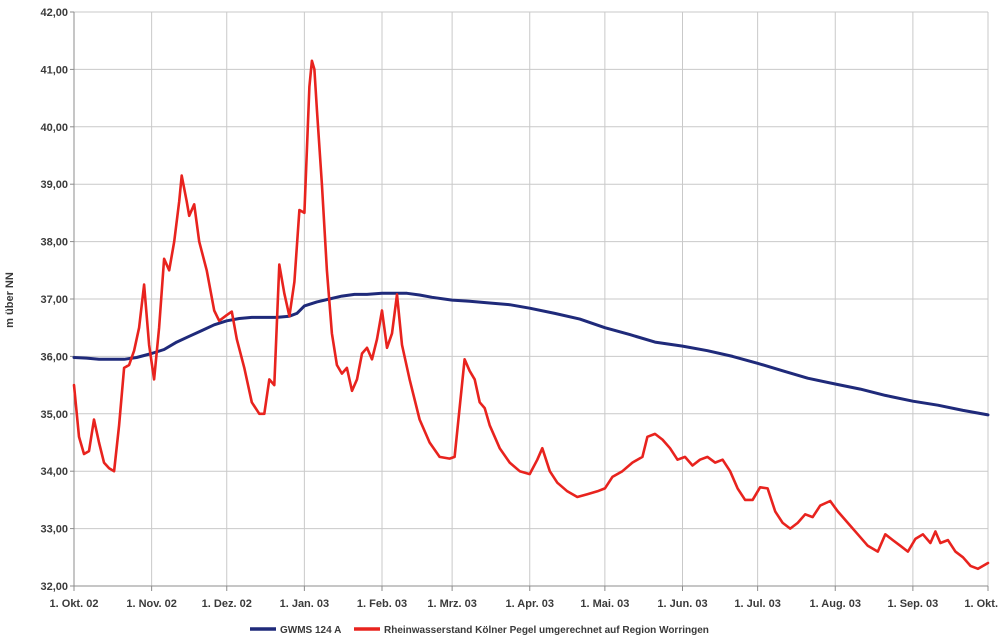 Image resolution: width=1000 pixels, height=644 pixels. What do you see at coordinates (757, 604) in the screenshot?
I see `x-tick-label: 1. Jul. 03` at bounding box center [757, 604].